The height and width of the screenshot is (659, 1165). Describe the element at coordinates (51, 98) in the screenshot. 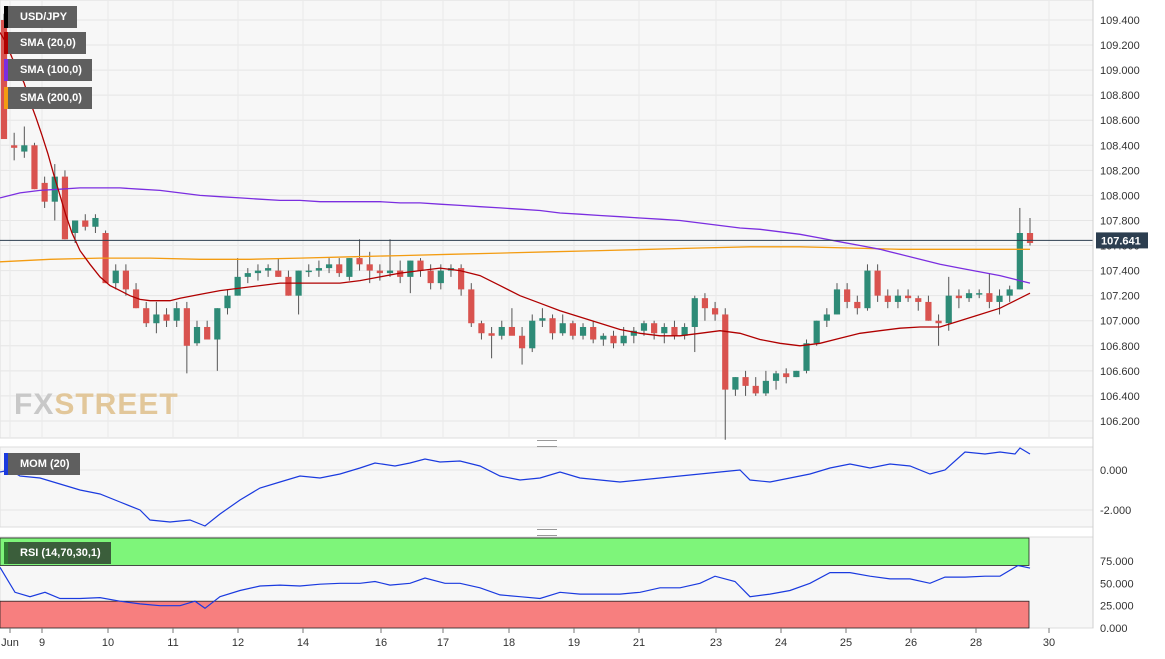

I see `sma200-text: SMA (200,0)` at that location.